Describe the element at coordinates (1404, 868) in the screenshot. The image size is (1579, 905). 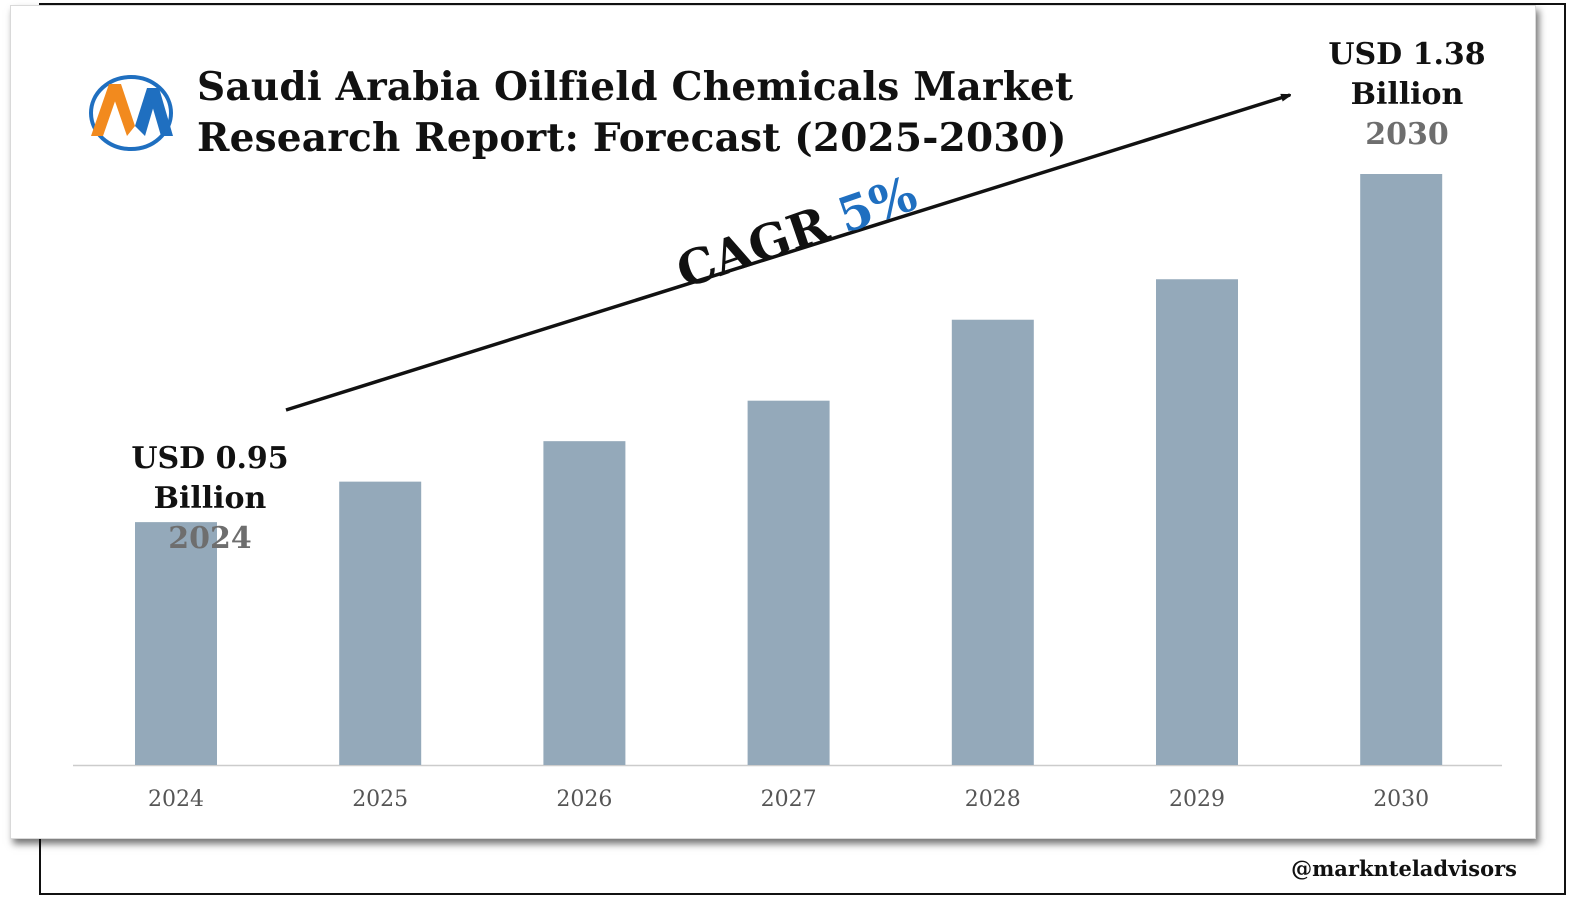
I see `watermark: @marknteladvisors` at that location.